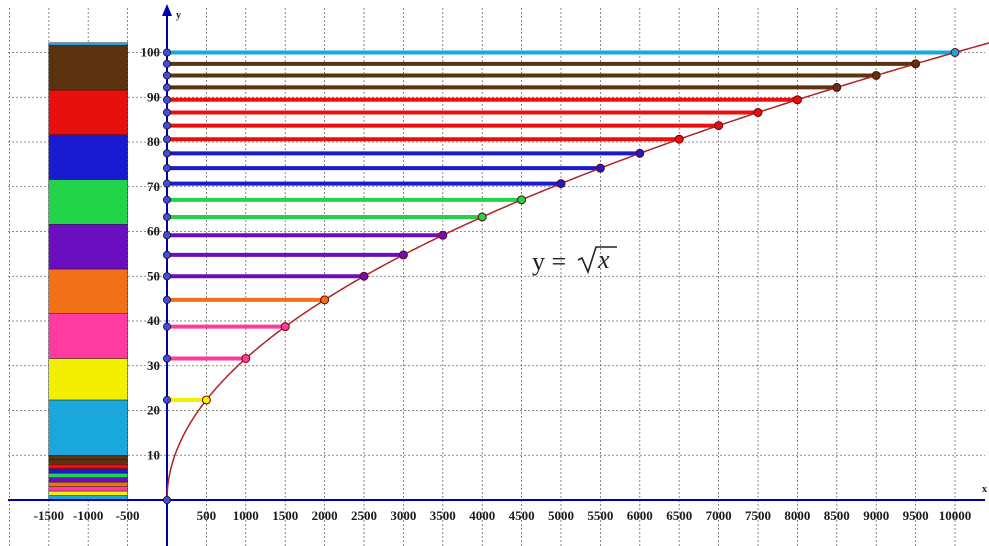 The width and height of the screenshot is (989, 546). I want to click on y-tick-label: 70, so click(153, 186).